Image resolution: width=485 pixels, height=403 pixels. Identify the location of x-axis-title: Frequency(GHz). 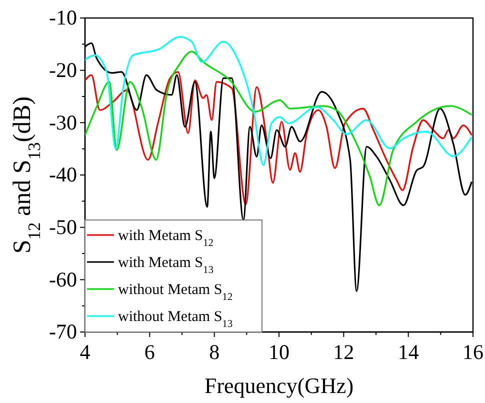
(279, 385).